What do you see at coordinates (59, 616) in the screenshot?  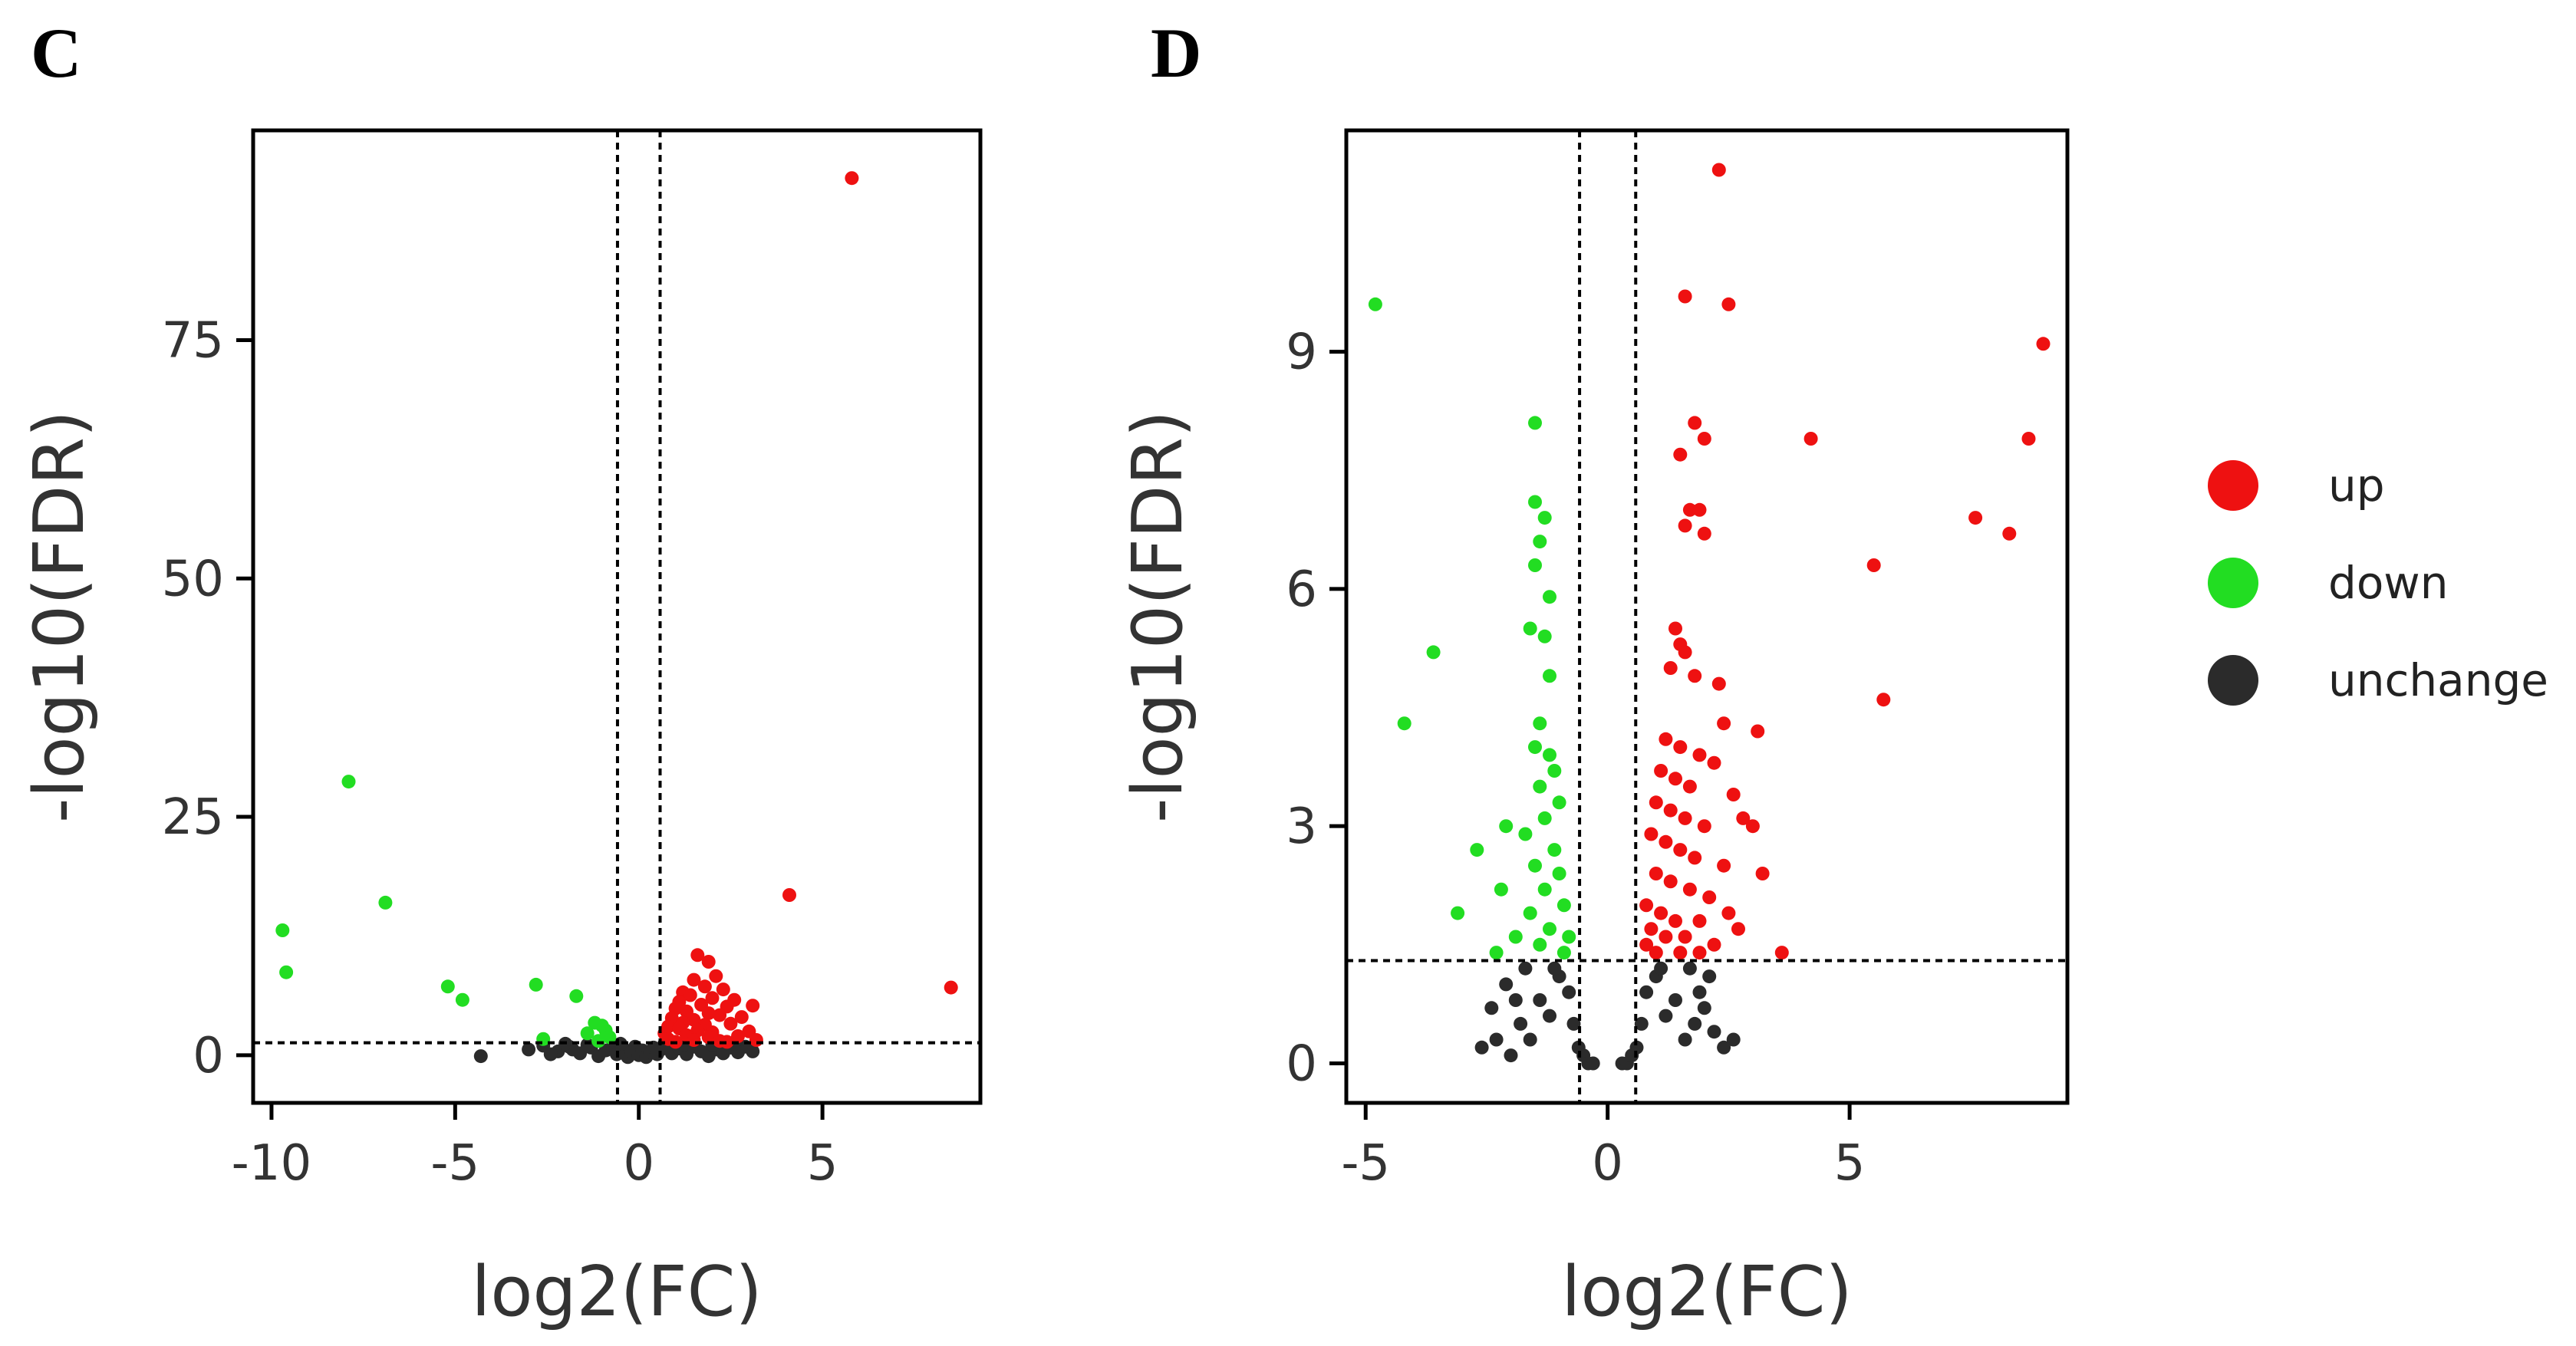 I see `y-axis-label-c: -log10(FDR)` at bounding box center [59, 616].